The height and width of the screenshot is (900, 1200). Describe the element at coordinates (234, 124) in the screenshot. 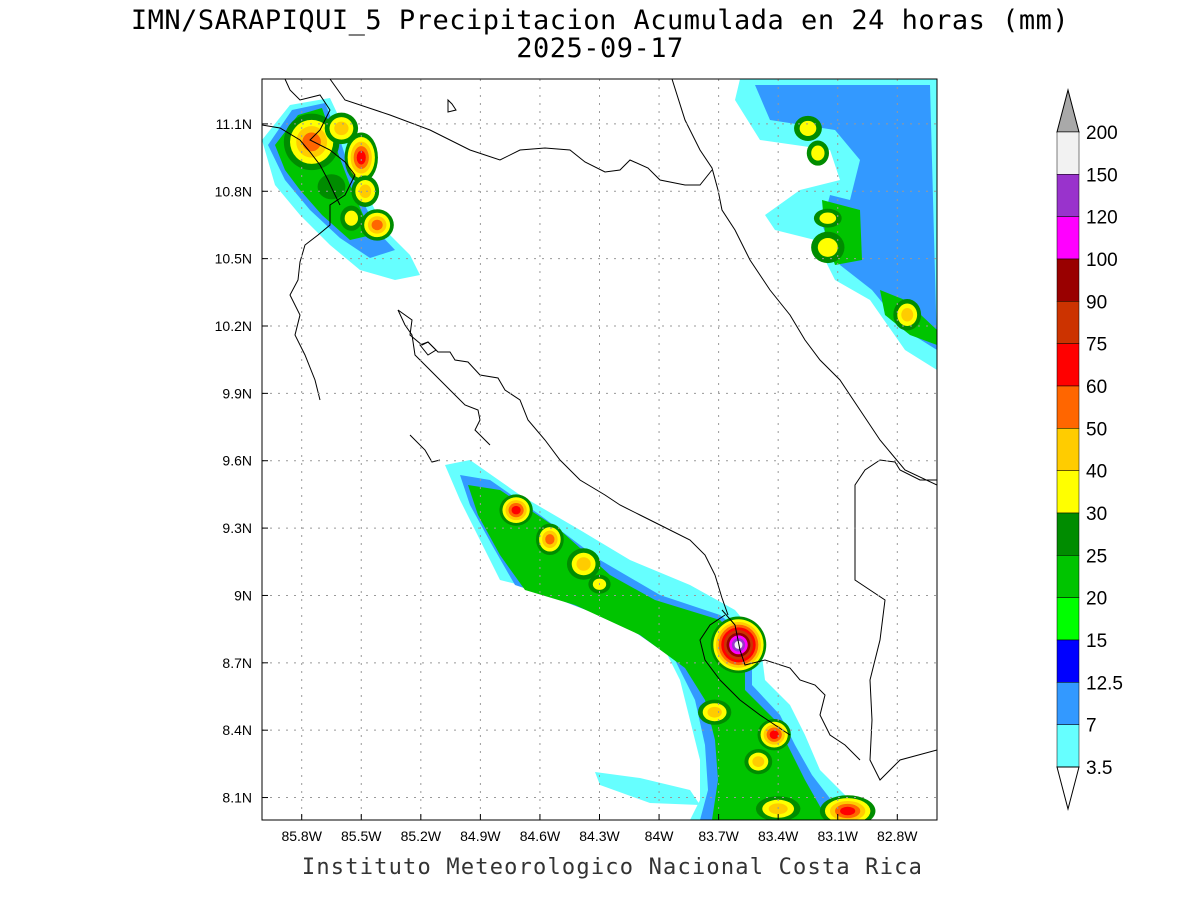

I see `lat-tick-label: 11.1N` at that location.